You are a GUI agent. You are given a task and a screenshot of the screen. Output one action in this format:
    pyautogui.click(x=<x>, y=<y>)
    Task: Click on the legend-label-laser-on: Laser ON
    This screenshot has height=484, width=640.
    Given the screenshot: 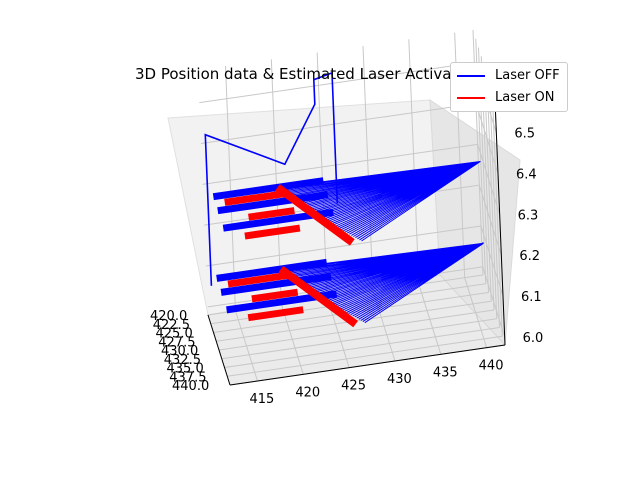 What is the action you would take?
    pyautogui.click(x=525, y=97)
    